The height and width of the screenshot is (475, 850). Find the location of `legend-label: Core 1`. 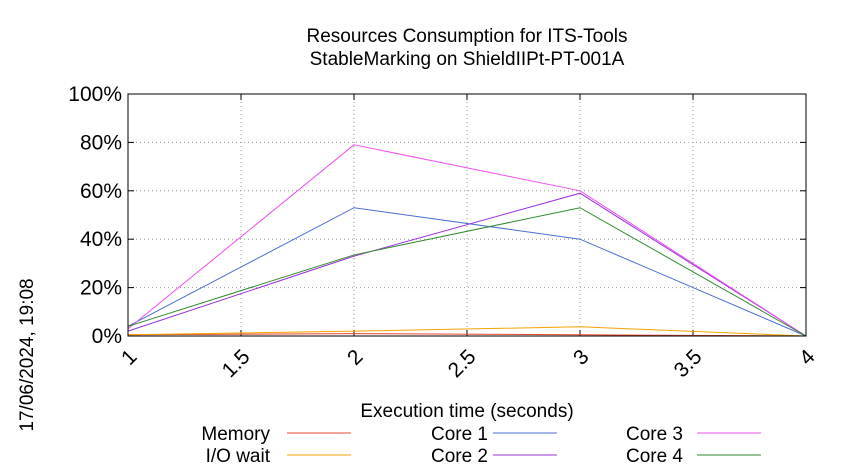

legend-label: Core 1 is located at coordinates (459, 434).